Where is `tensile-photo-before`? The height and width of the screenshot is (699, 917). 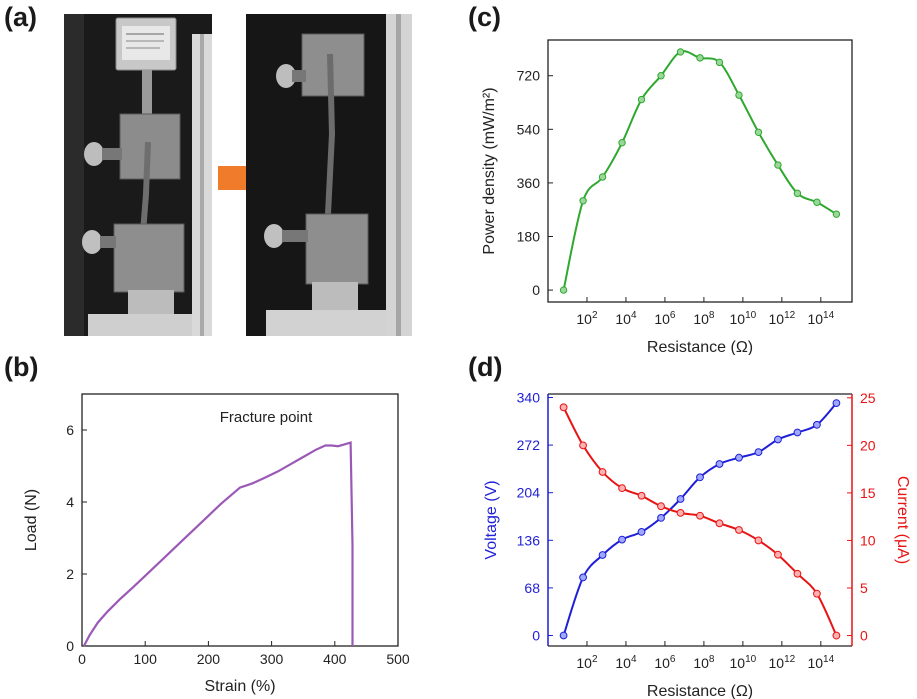
tensile-photo-before is located at coordinates (138, 175).